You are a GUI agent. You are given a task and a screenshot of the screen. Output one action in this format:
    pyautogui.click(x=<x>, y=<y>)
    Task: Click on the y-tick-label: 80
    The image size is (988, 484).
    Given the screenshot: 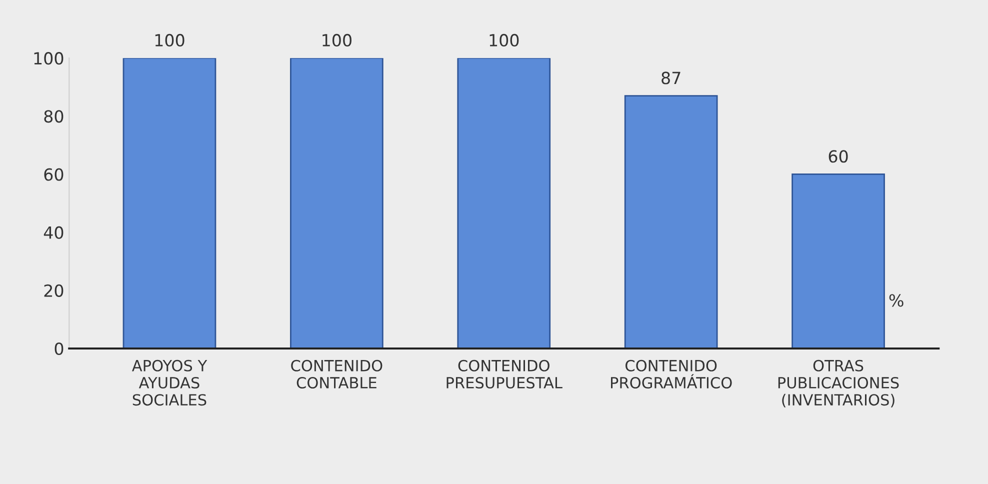 What is the action you would take?
    pyautogui.click(x=54, y=116)
    